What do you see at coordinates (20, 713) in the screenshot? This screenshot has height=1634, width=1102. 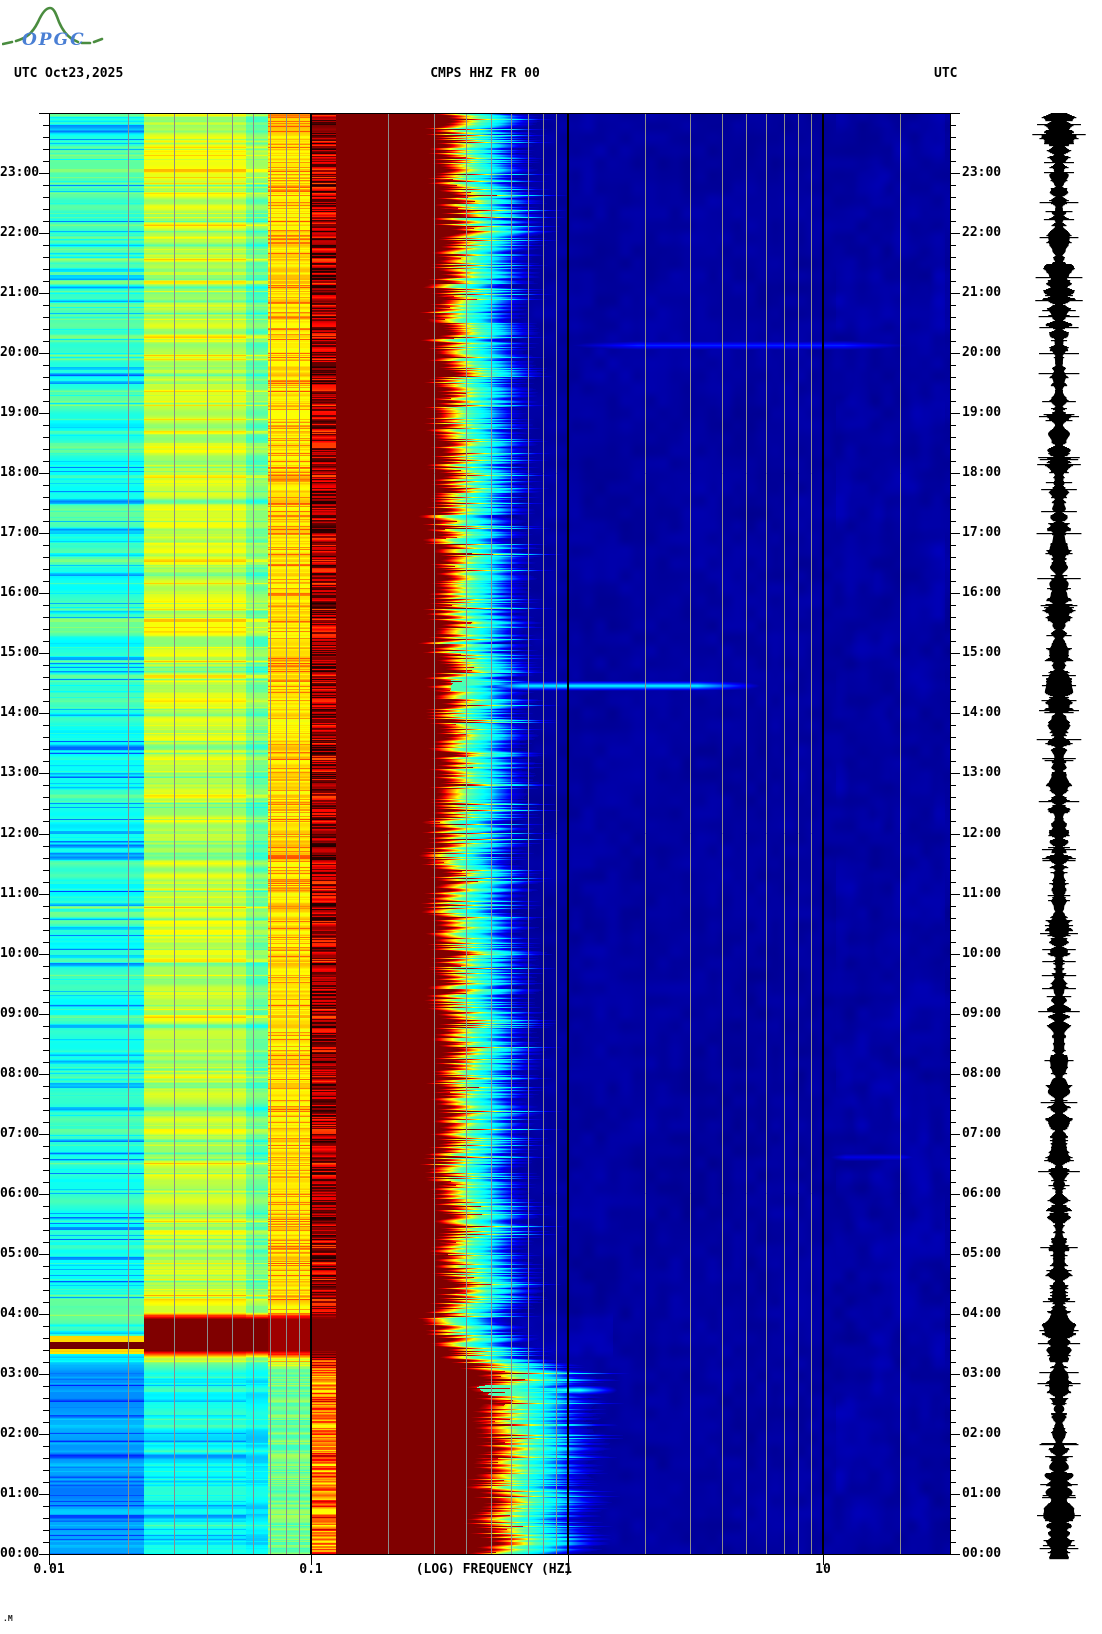 I see `y-tick-label-left: 14:00` at bounding box center [20, 713].